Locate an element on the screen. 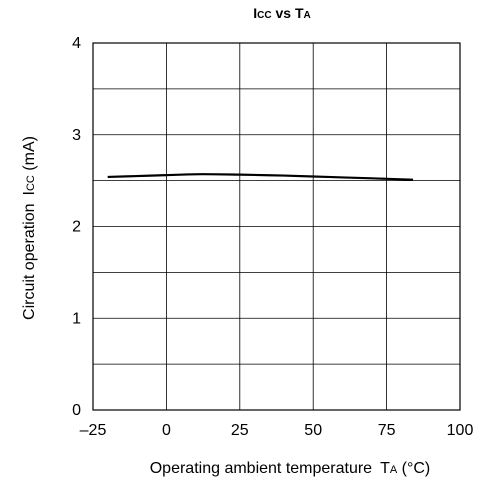  x-tick-label: –25 is located at coordinates (93, 430).